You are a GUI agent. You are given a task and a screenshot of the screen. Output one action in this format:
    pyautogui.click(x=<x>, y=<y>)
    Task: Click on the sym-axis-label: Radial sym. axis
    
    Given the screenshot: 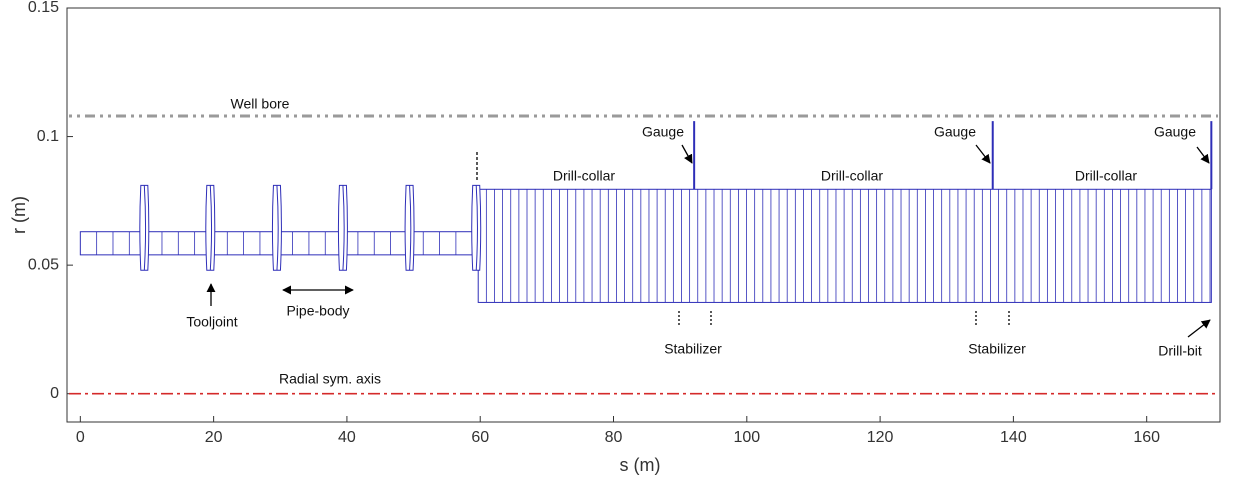 What is the action you would take?
    pyautogui.click(x=330, y=378)
    